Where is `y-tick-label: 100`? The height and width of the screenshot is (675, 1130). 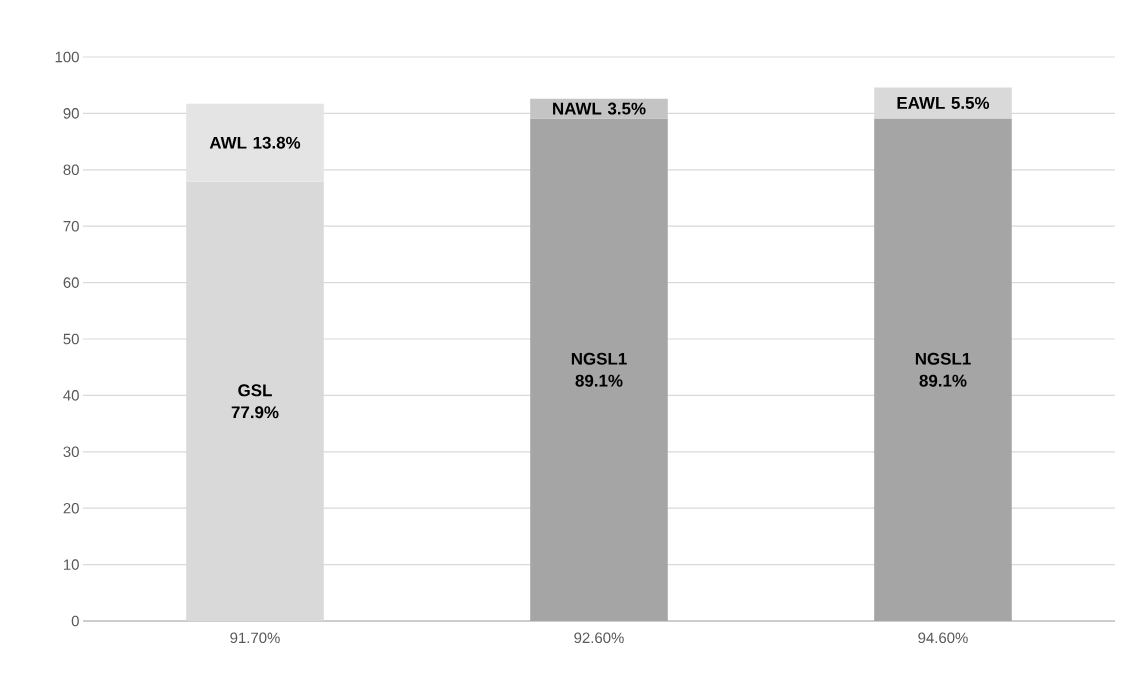
y-tick-label: 100 is located at coordinates (67, 57).